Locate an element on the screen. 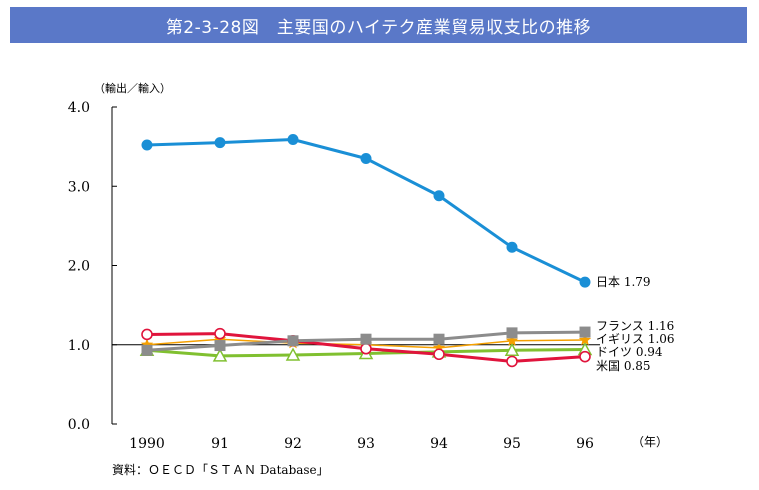  y-tick-label: 0.0 is located at coordinates (79, 425).